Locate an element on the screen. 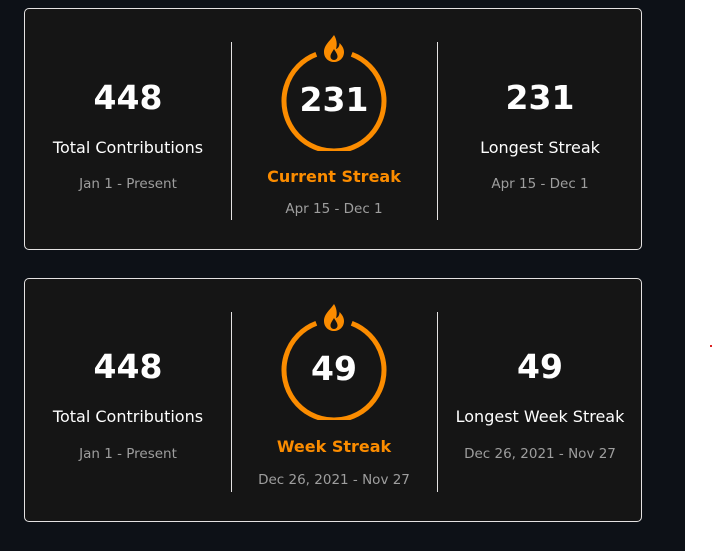 This screenshot has height=551, width=712. longest-streak-range: Apr 15 - Dec 1 is located at coordinates (540, 184).